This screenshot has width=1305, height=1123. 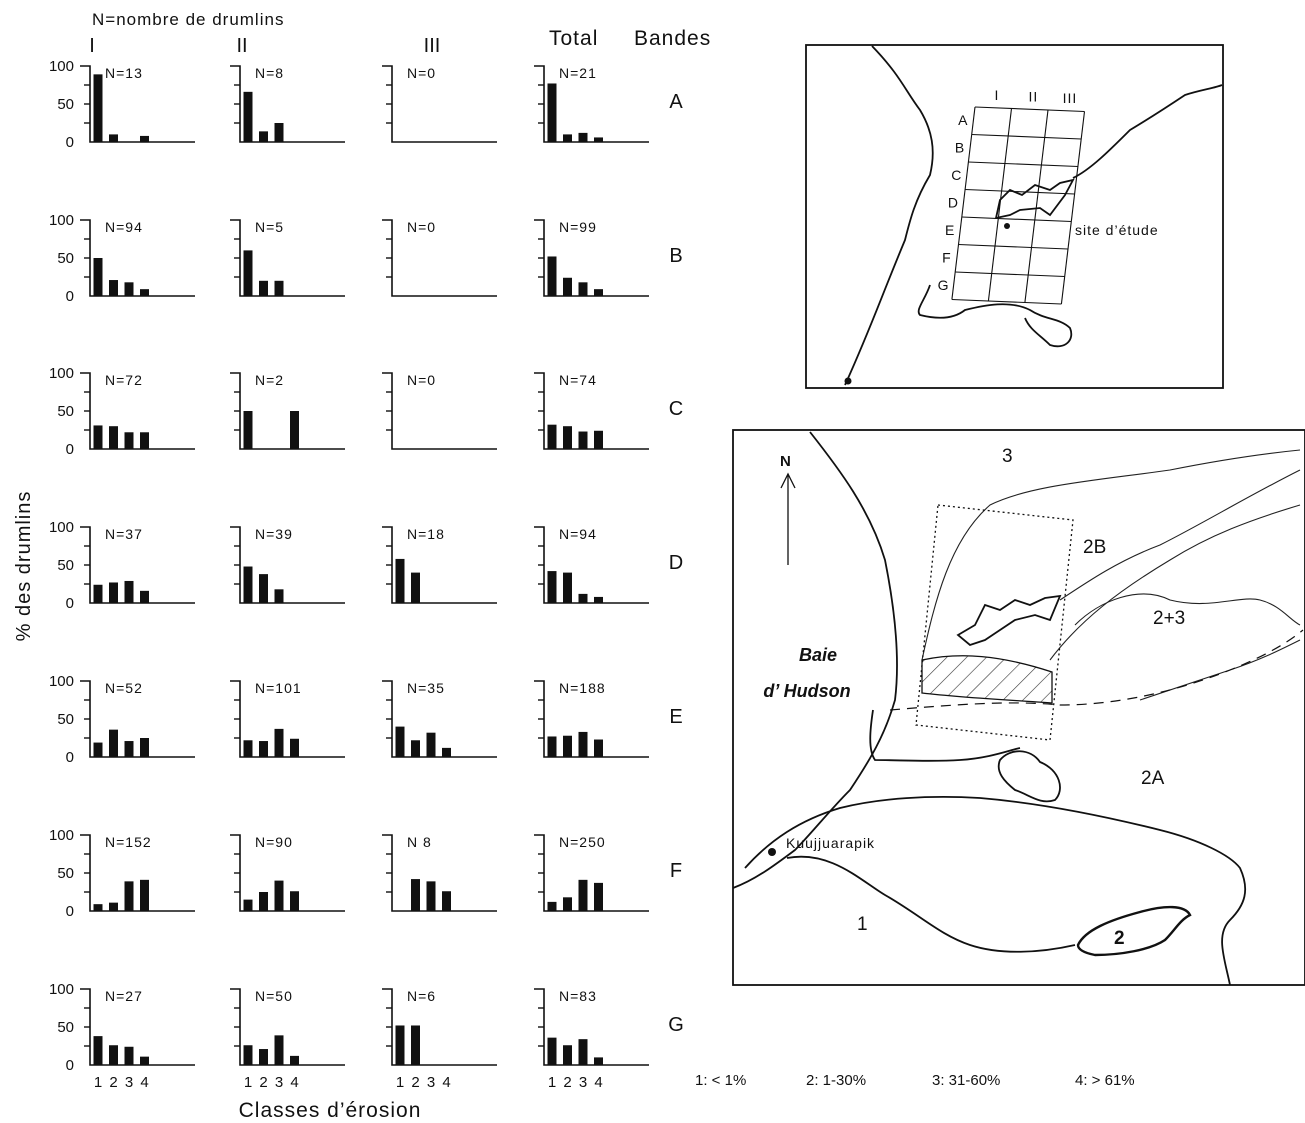 I want to click on panel-g-2: N=50 1 2 3 4, so click(x=287, y=1039).